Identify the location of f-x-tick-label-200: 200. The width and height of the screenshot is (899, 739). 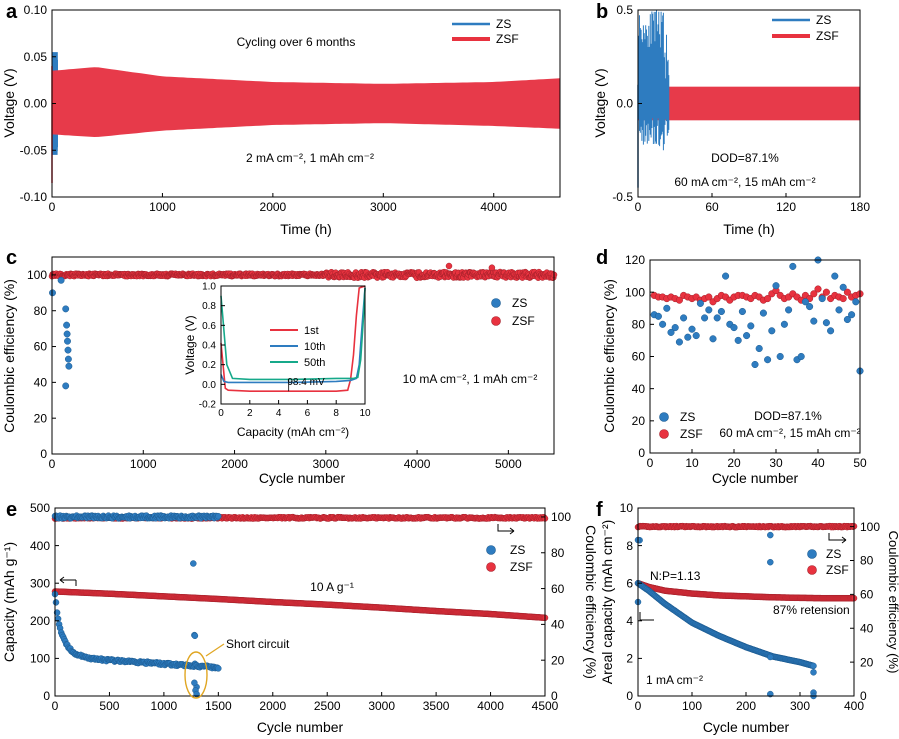
(746, 706).